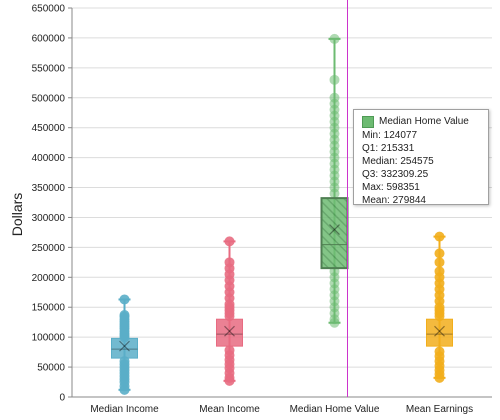 Image resolution: width=500 pixels, height=420 pixels. What do you see at coordinates (49, 308) in the screenshot?
I see `y-tick-label: 150000` at bounding box center [49, 308].